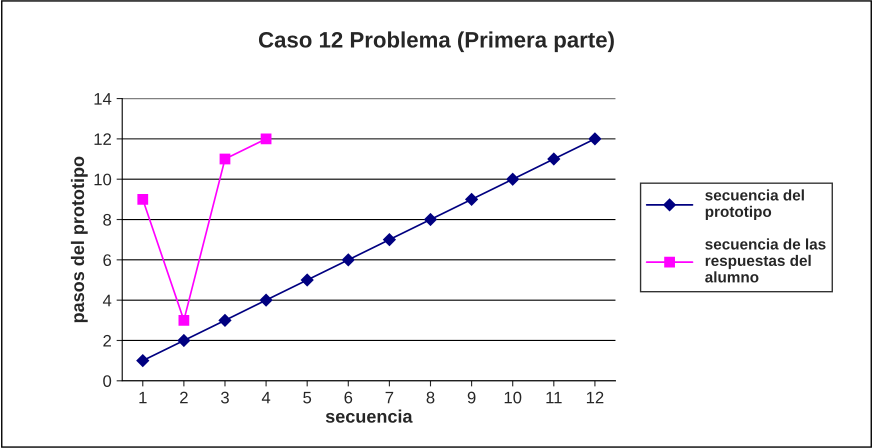  I want to click on x-tick-label: 7, so click(390, 398).